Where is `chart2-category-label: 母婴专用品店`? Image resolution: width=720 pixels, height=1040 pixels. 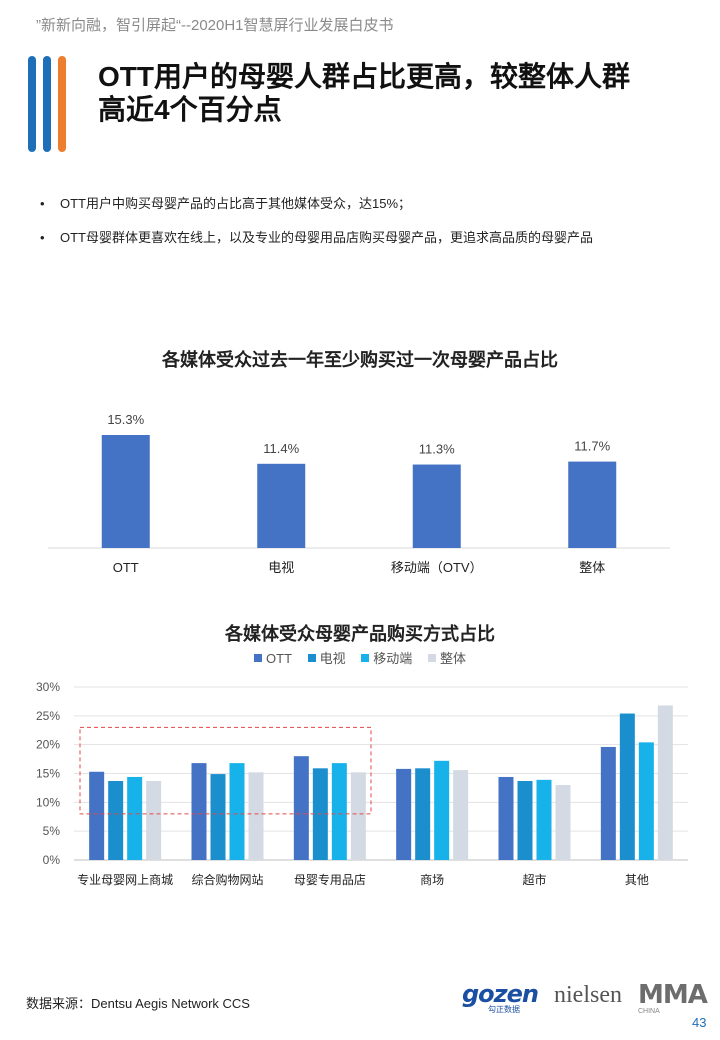
chart2-category-label: 母婴专用品店 is located at coordinates (330, 879).